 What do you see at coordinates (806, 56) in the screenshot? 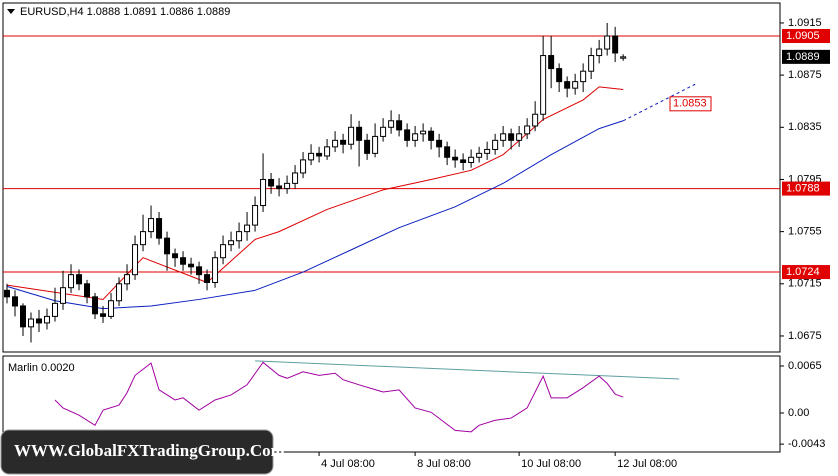
I see `current-price-box` at bounding box center [806, 56].